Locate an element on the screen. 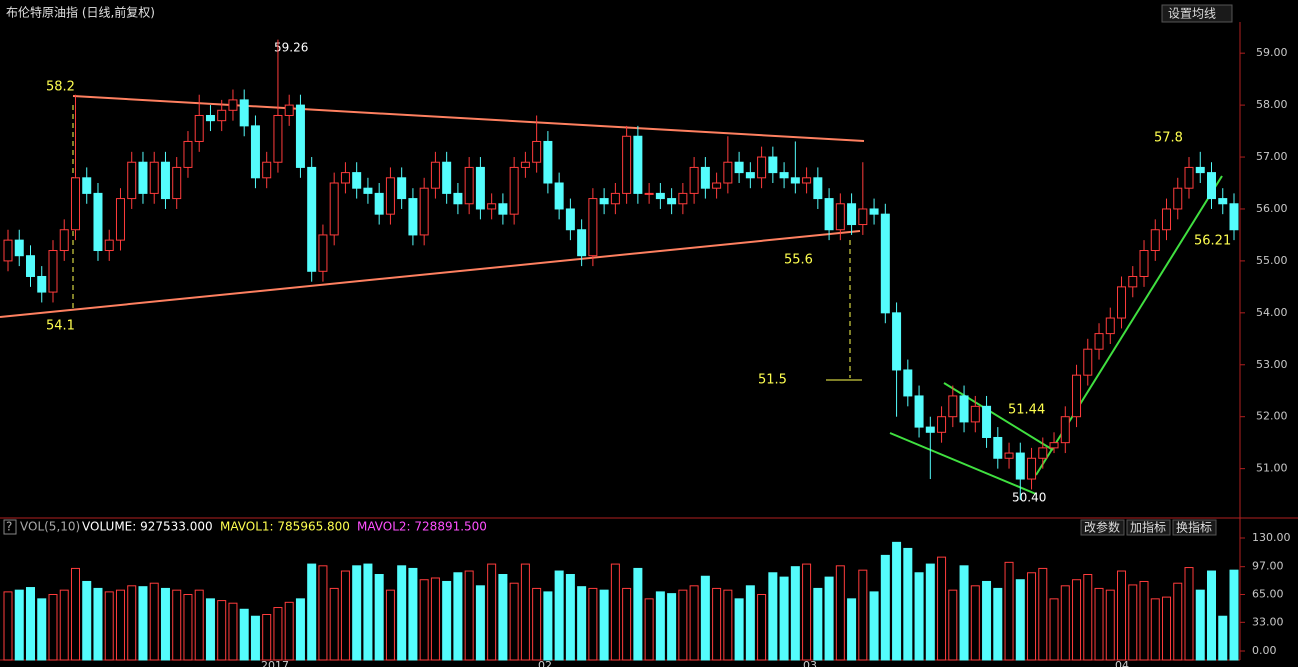 The width and height of the screenshot is (1298, 667). ma-button-label: 设置均线 is located at coordinates (1192, 14).